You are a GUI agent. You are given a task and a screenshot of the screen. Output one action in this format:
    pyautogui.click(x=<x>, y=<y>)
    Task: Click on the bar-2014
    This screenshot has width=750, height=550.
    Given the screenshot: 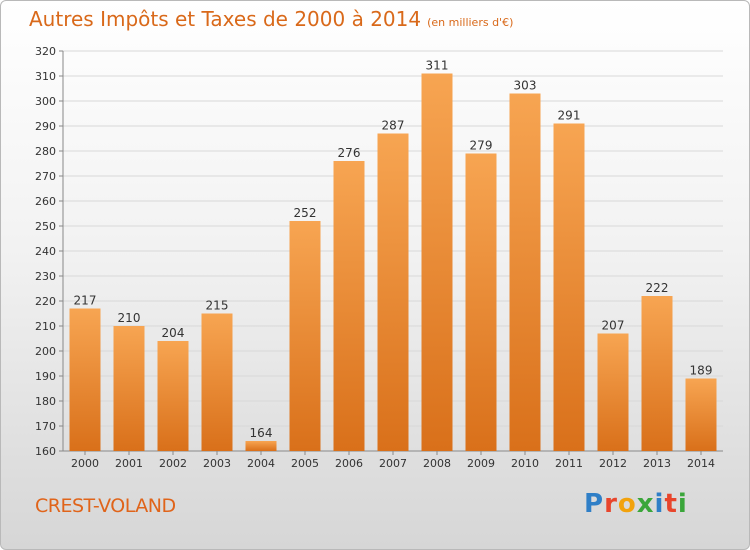 What is the action you would take?
    pyautogui.click(x=701, y=414)
    